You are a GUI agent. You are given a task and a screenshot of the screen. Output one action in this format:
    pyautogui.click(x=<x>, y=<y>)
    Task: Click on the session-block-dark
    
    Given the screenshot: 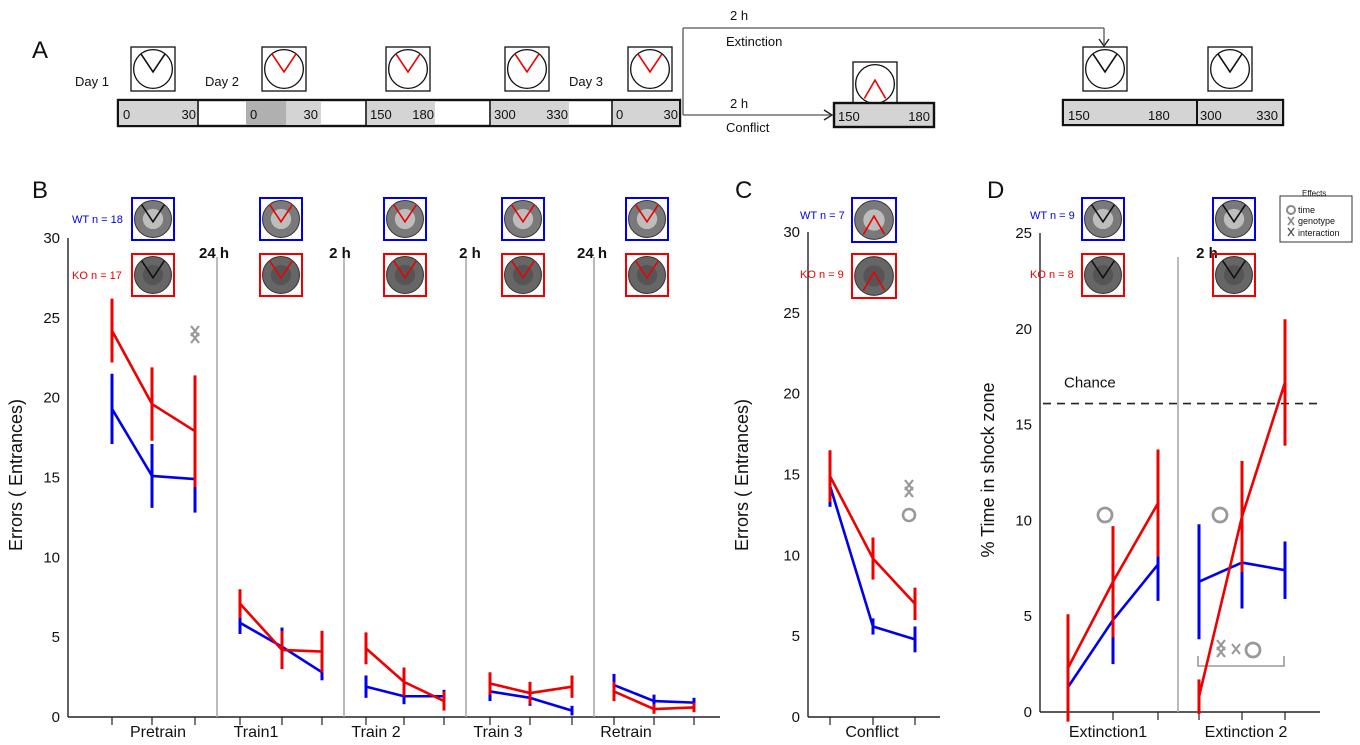 What is the action you would take?
    pyautogui.click(x=266, y=113)
    